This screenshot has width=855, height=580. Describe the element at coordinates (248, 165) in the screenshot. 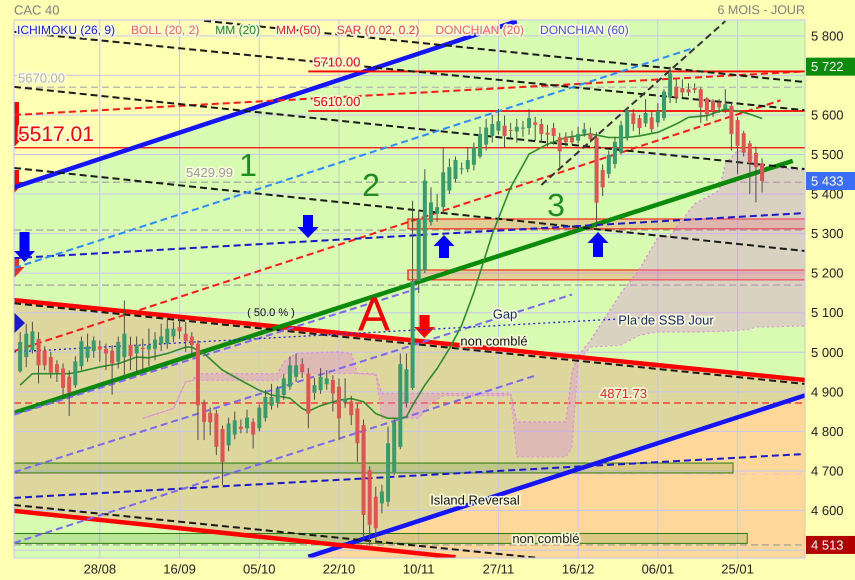

I see `annotation: 1` at that location.